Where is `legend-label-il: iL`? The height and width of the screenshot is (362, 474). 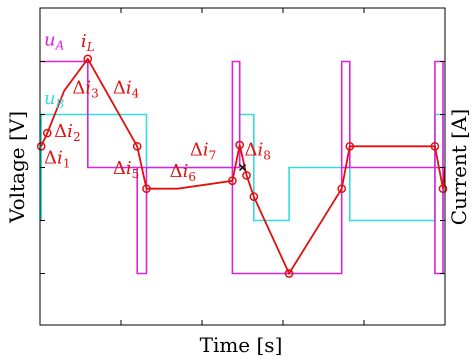 legend-label-il: iL is located at coordinates (88, 42).